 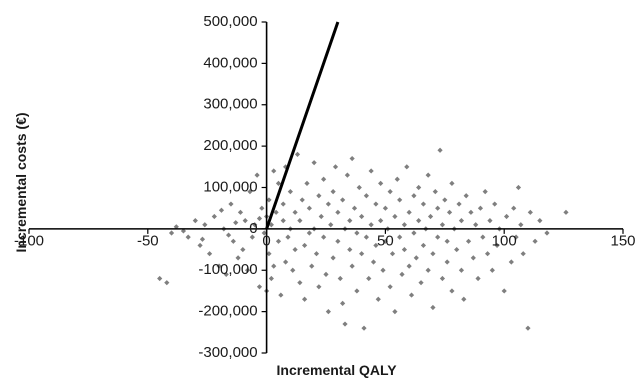 What do you see at coordinates (302, 125) in the screenshot?
I see `threshold-line` at bounding box center [302, 125].